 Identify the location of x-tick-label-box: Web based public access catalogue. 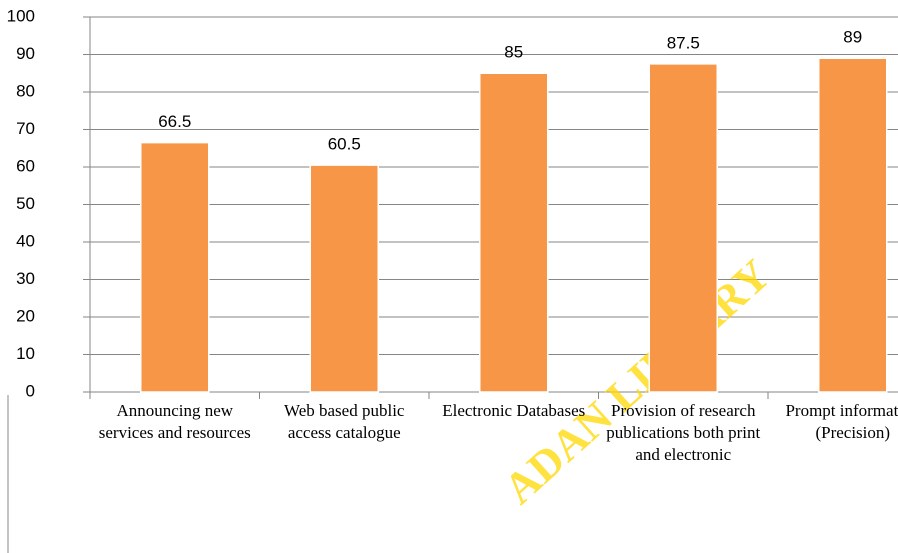
(344, 421).